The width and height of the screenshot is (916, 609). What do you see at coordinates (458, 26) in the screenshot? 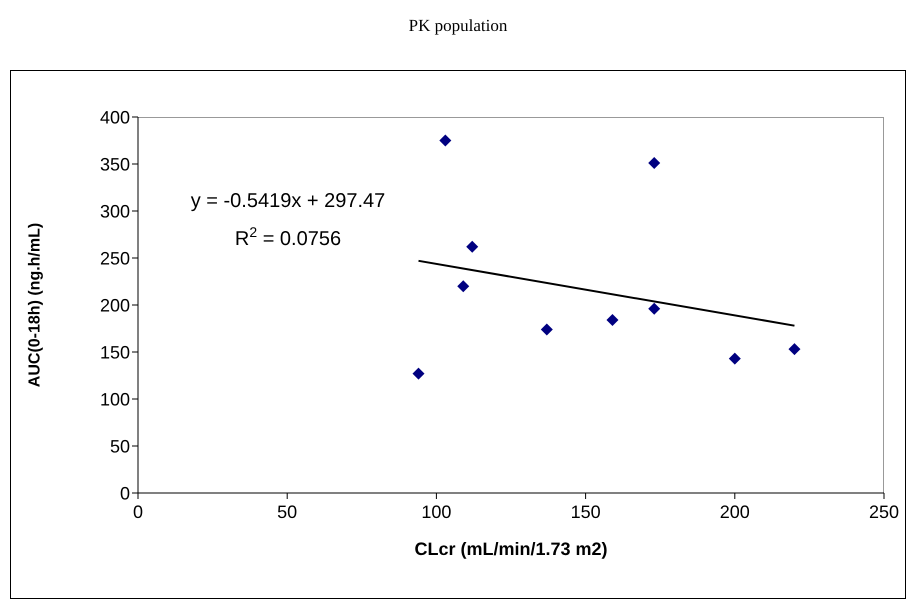
I see `chart-title: PK population` at bounding box center [458, 26].